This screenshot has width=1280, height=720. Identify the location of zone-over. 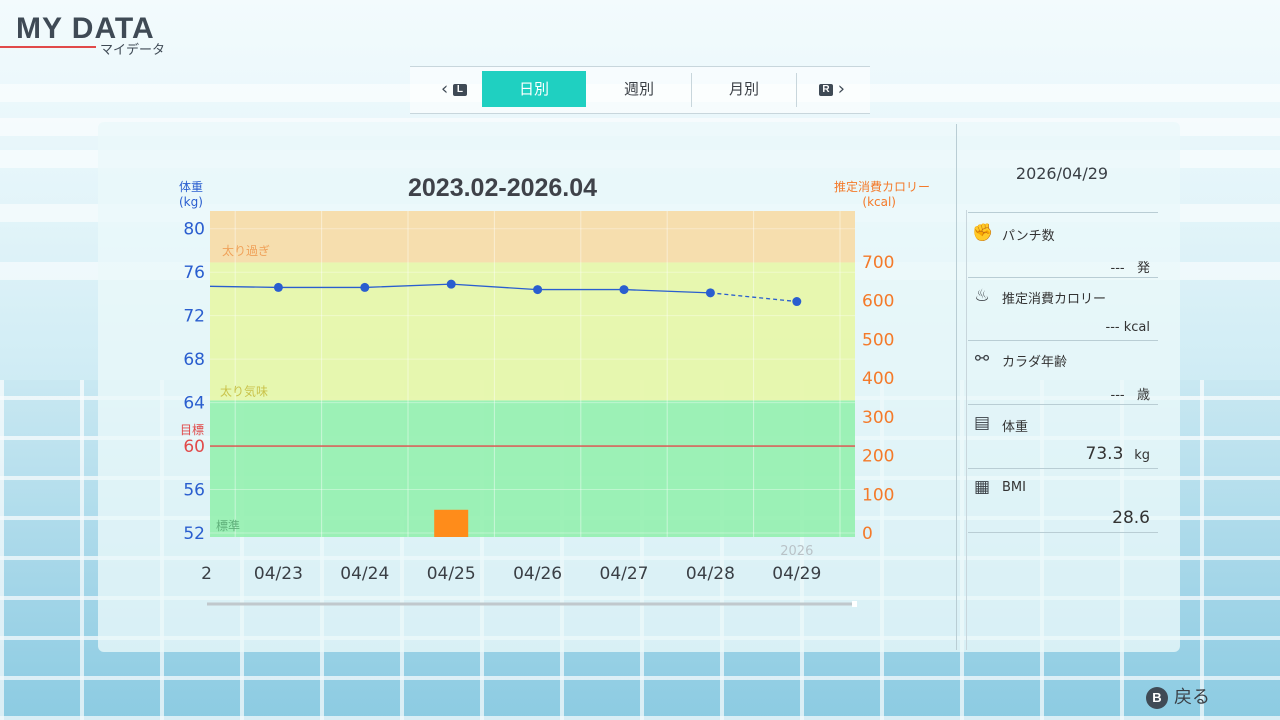
(532, 237).